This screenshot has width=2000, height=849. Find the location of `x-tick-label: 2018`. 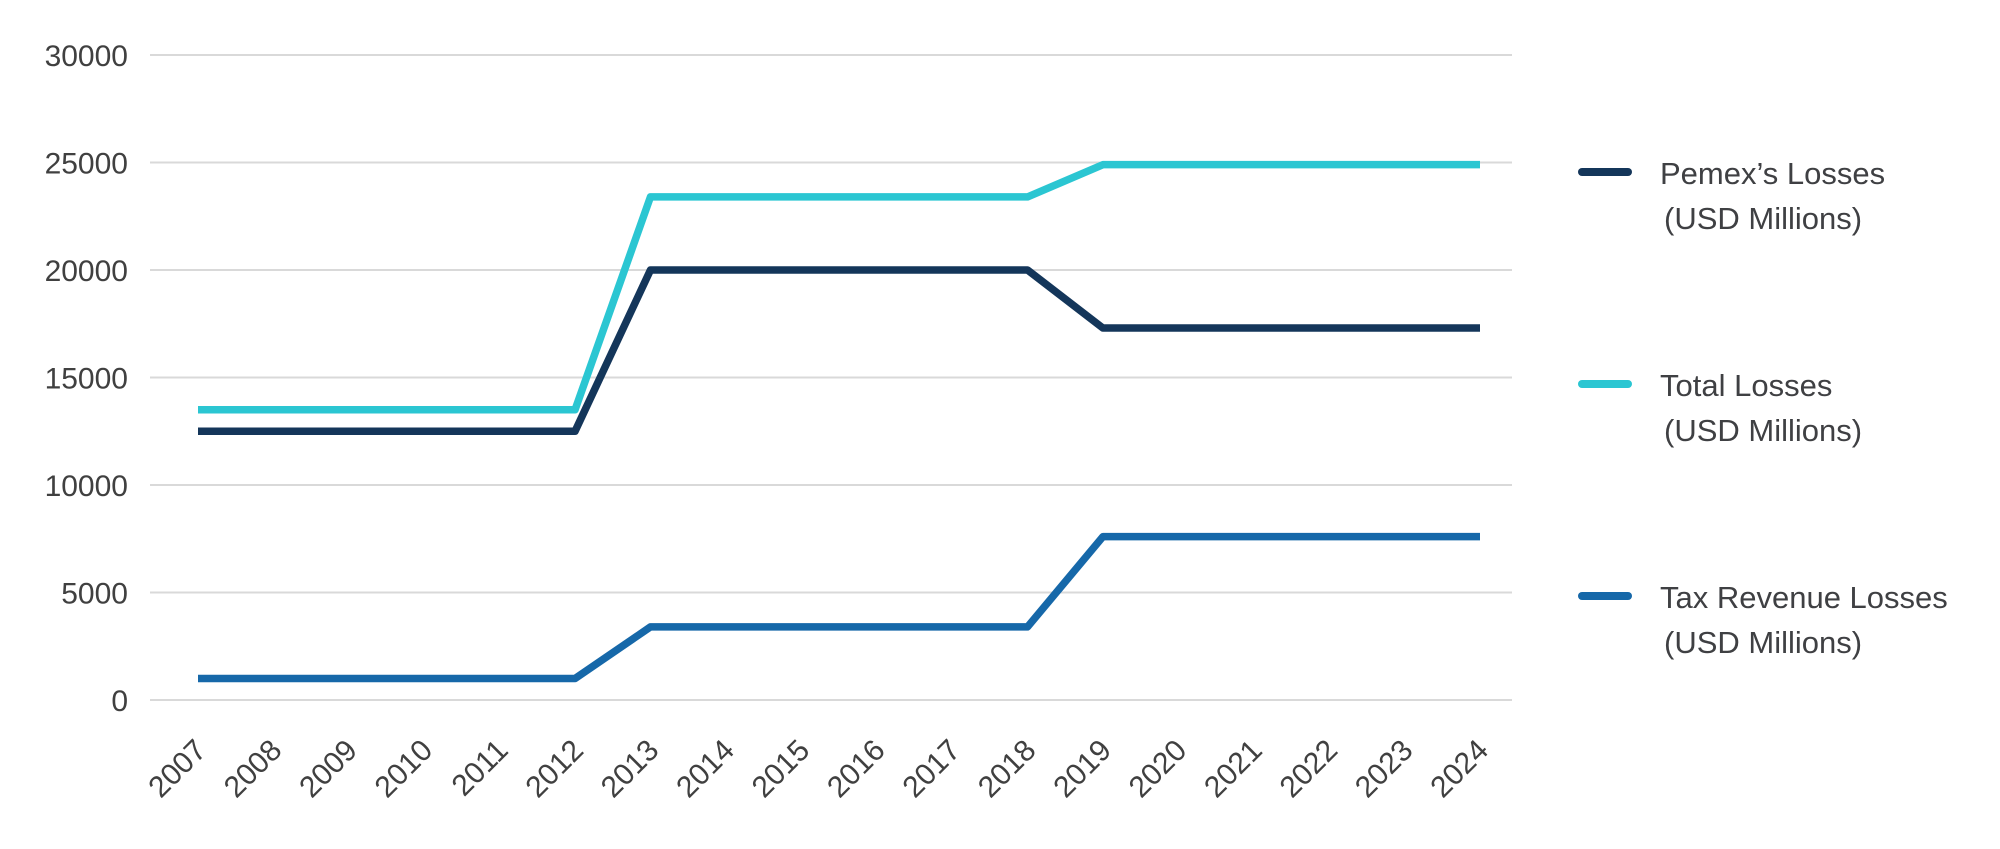

x-tick-label: 2018 is located at coordinates (1007, 769).